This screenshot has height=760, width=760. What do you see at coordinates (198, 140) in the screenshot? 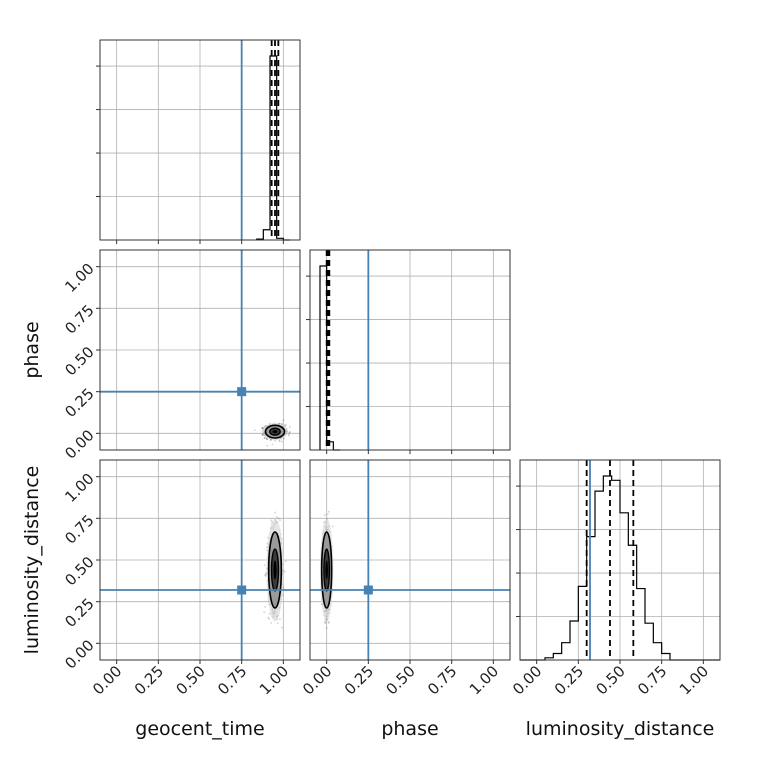
I see `histogram-panel-geocent_time` at bounding box center [198, 140].